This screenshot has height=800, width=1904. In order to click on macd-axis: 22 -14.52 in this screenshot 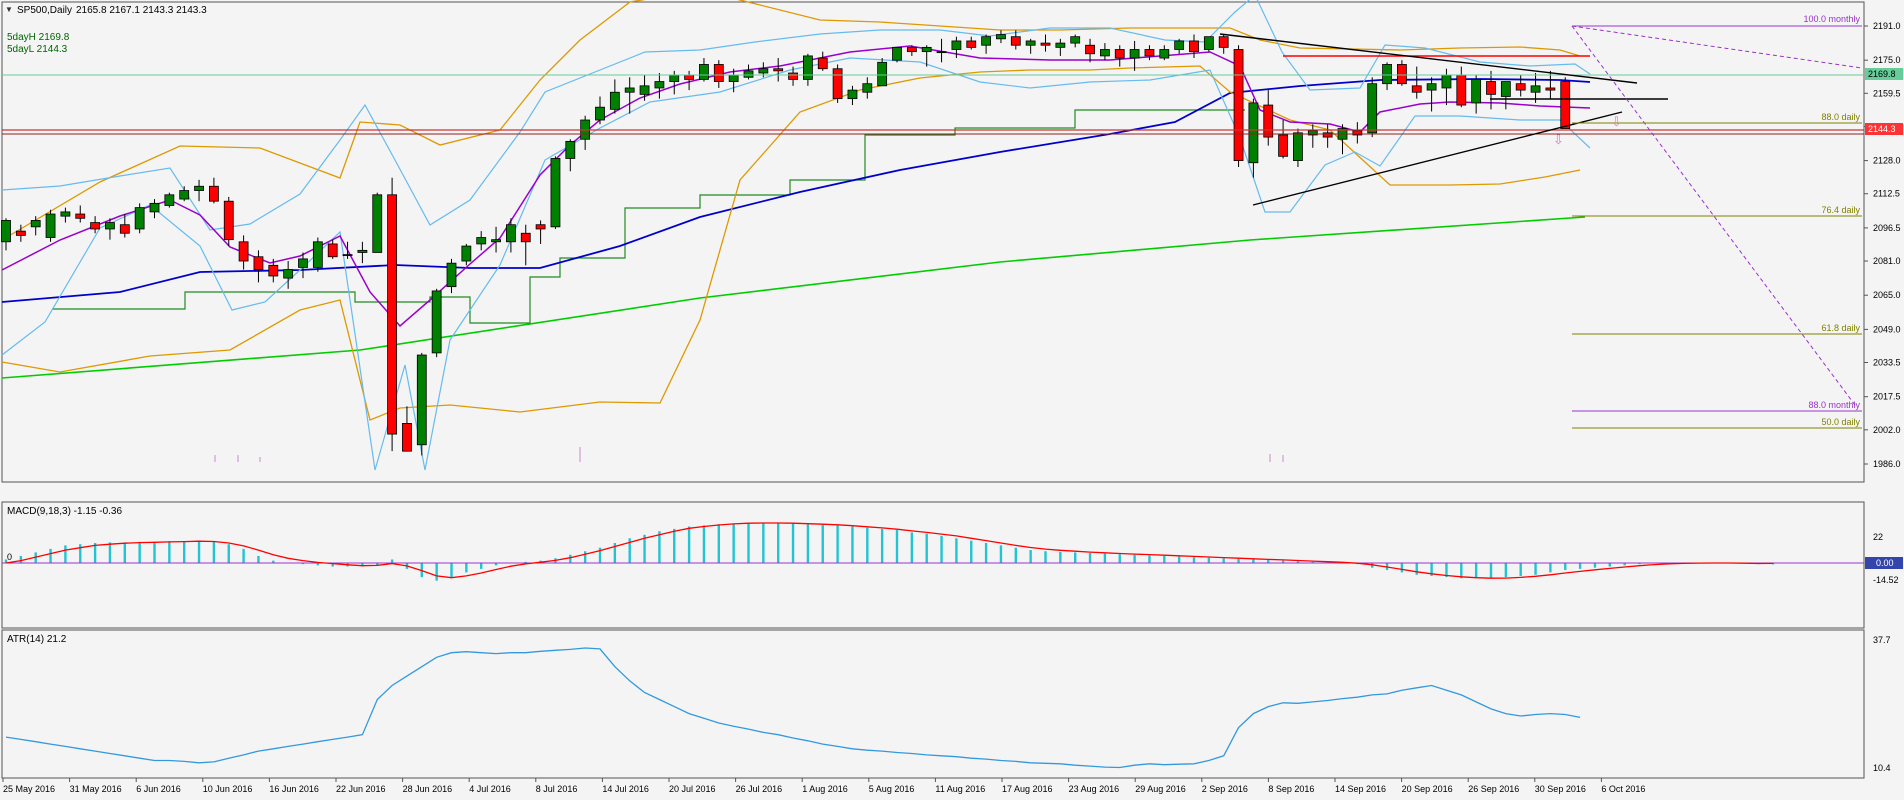, I will do `click(1886, 558)`.